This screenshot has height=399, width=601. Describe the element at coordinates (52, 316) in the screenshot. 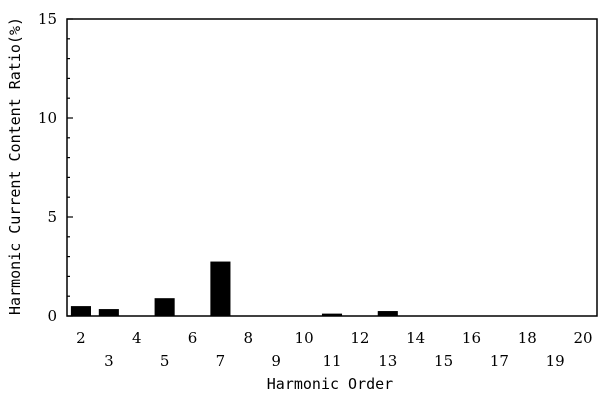

I see `y-tick-label: 0` at that location.